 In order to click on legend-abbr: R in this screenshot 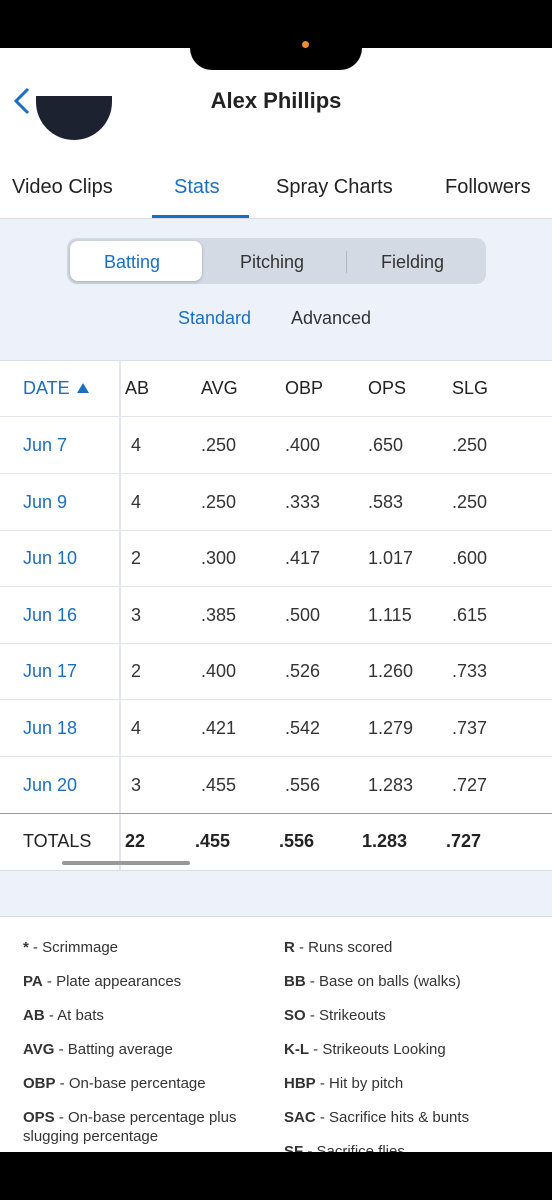, I will do `click(289, 947)`.